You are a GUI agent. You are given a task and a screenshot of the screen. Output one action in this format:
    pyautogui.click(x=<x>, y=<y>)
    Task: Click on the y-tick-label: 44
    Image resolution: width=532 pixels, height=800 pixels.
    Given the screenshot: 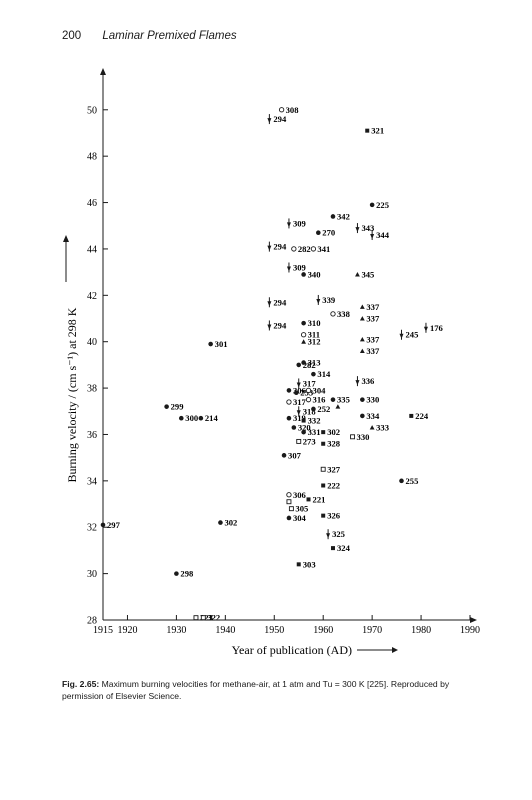 What is the action you would take?
    pyautogui.click(x=92, y=249)
    